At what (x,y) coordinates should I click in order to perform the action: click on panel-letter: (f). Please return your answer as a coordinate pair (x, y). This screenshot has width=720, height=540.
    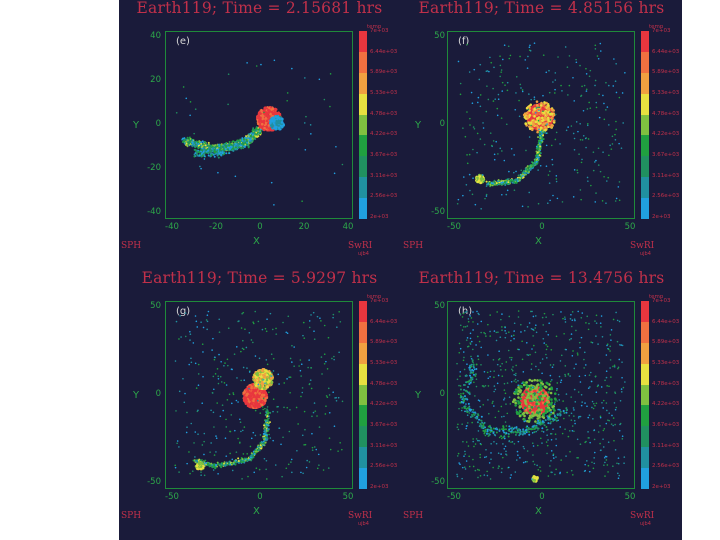
    Looking at the image, I should click on (464, 41).